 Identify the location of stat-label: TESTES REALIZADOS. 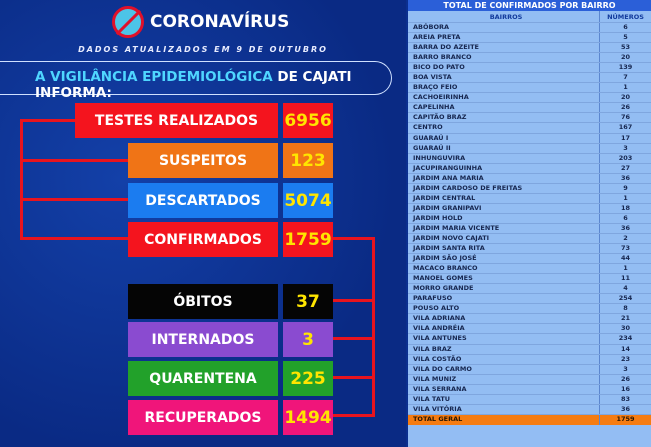
(176, 120).